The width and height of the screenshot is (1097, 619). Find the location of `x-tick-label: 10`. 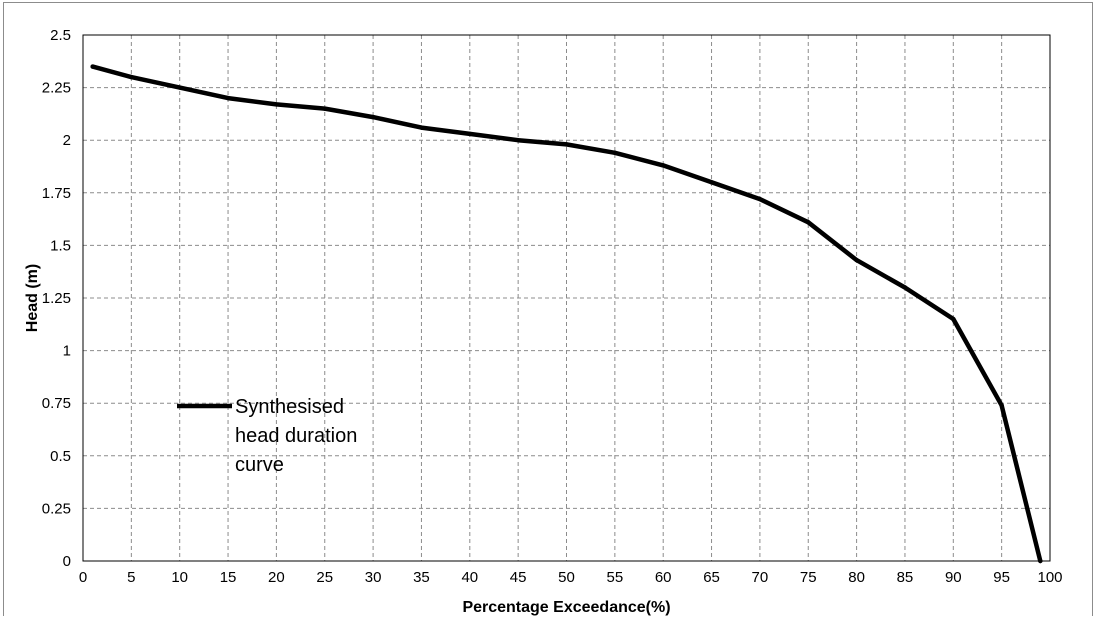

x-tick-label: 10 is located at coordinates (179, 577).